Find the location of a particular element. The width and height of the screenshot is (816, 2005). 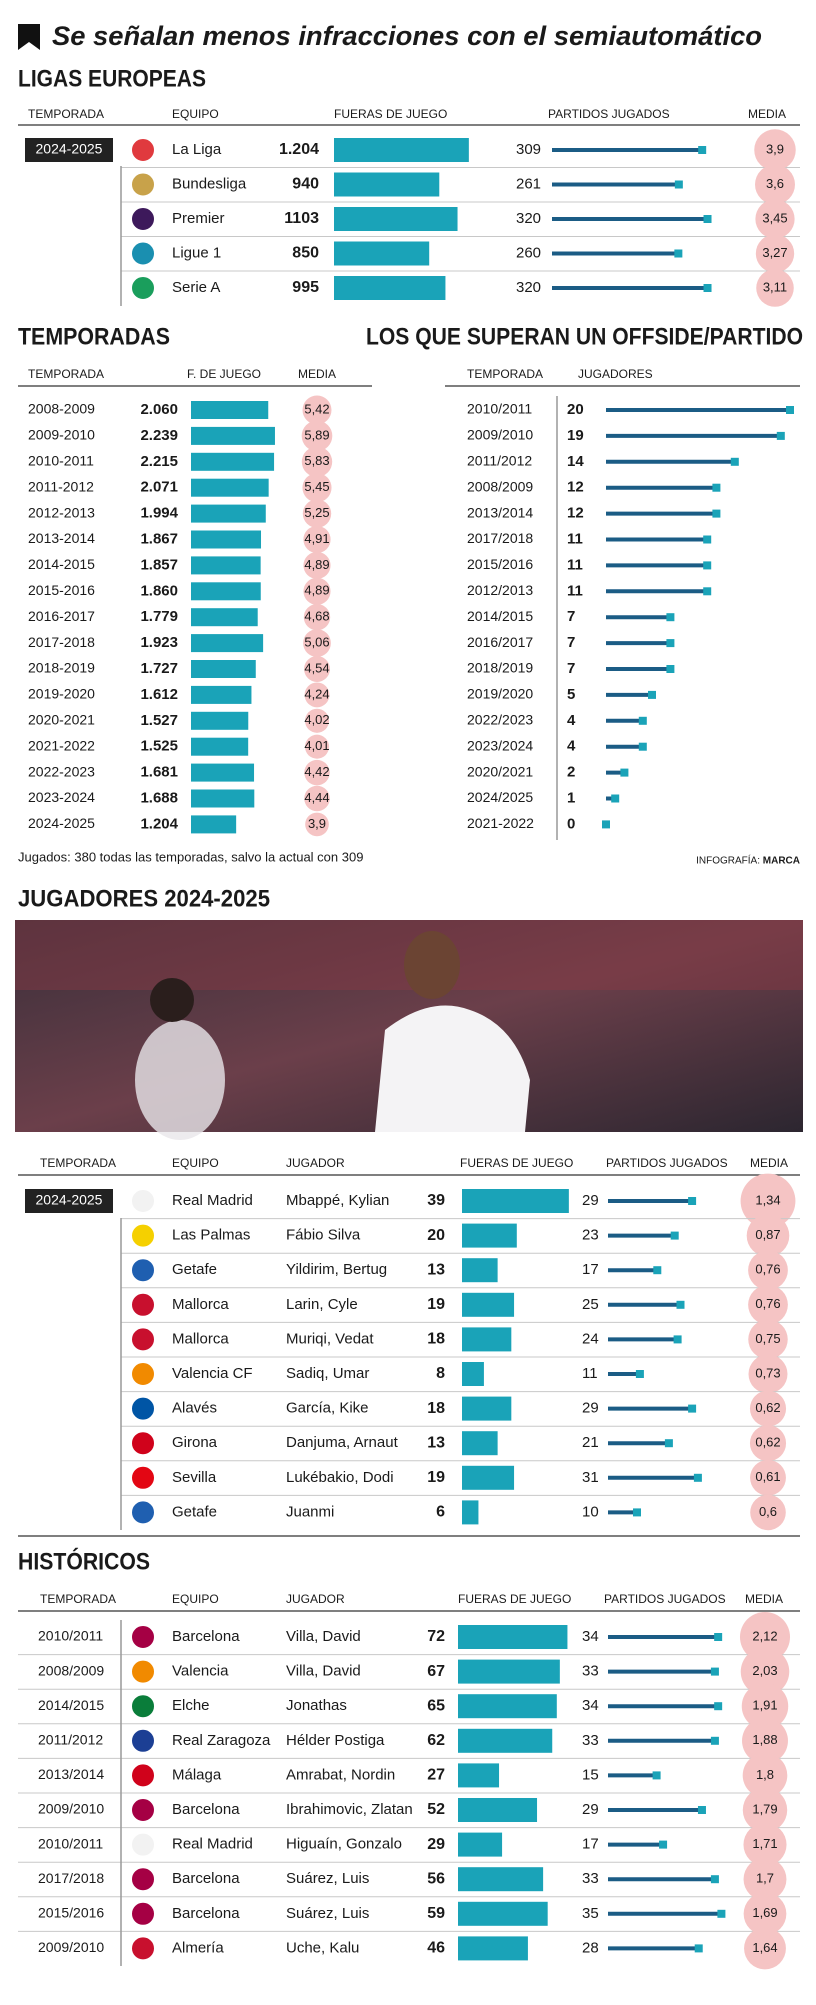

average-label: 3,27 is located at coordinates (774, 252).